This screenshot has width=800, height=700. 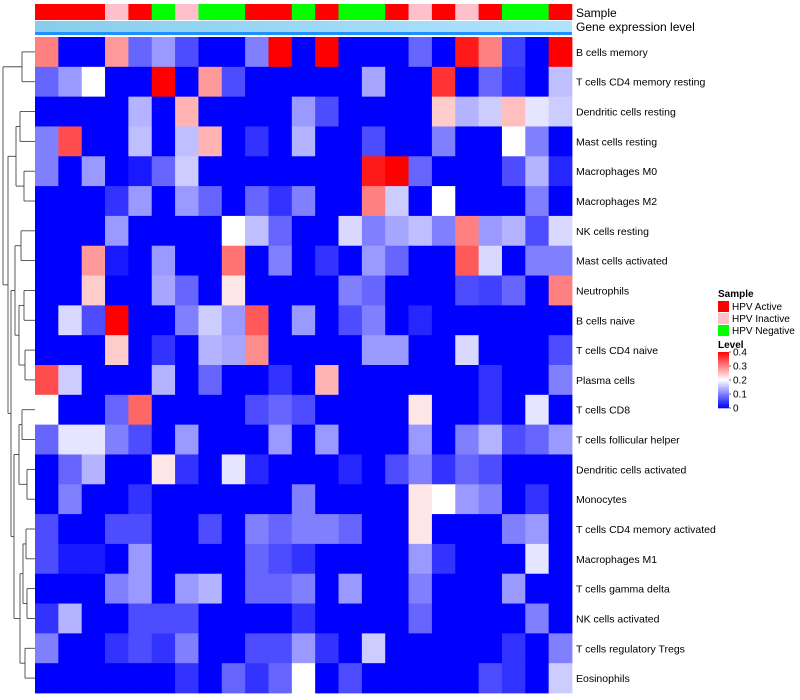 What do you see at coordinates (757, 307) in the screenshot?
I see `sample-legend-label: HPV Active` at bounding box center [757, 307].